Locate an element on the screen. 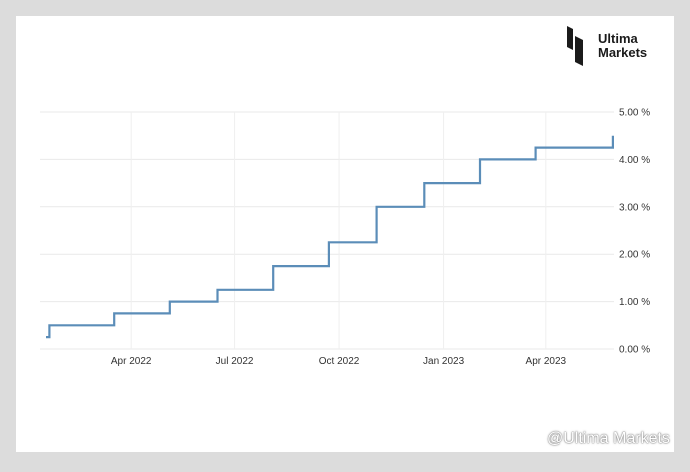  y-axis-ticks: 0.00 % 1.00 % 2.00 % 3.00 % 4.00 % 5.00 % is located at coordinates (634, 232).